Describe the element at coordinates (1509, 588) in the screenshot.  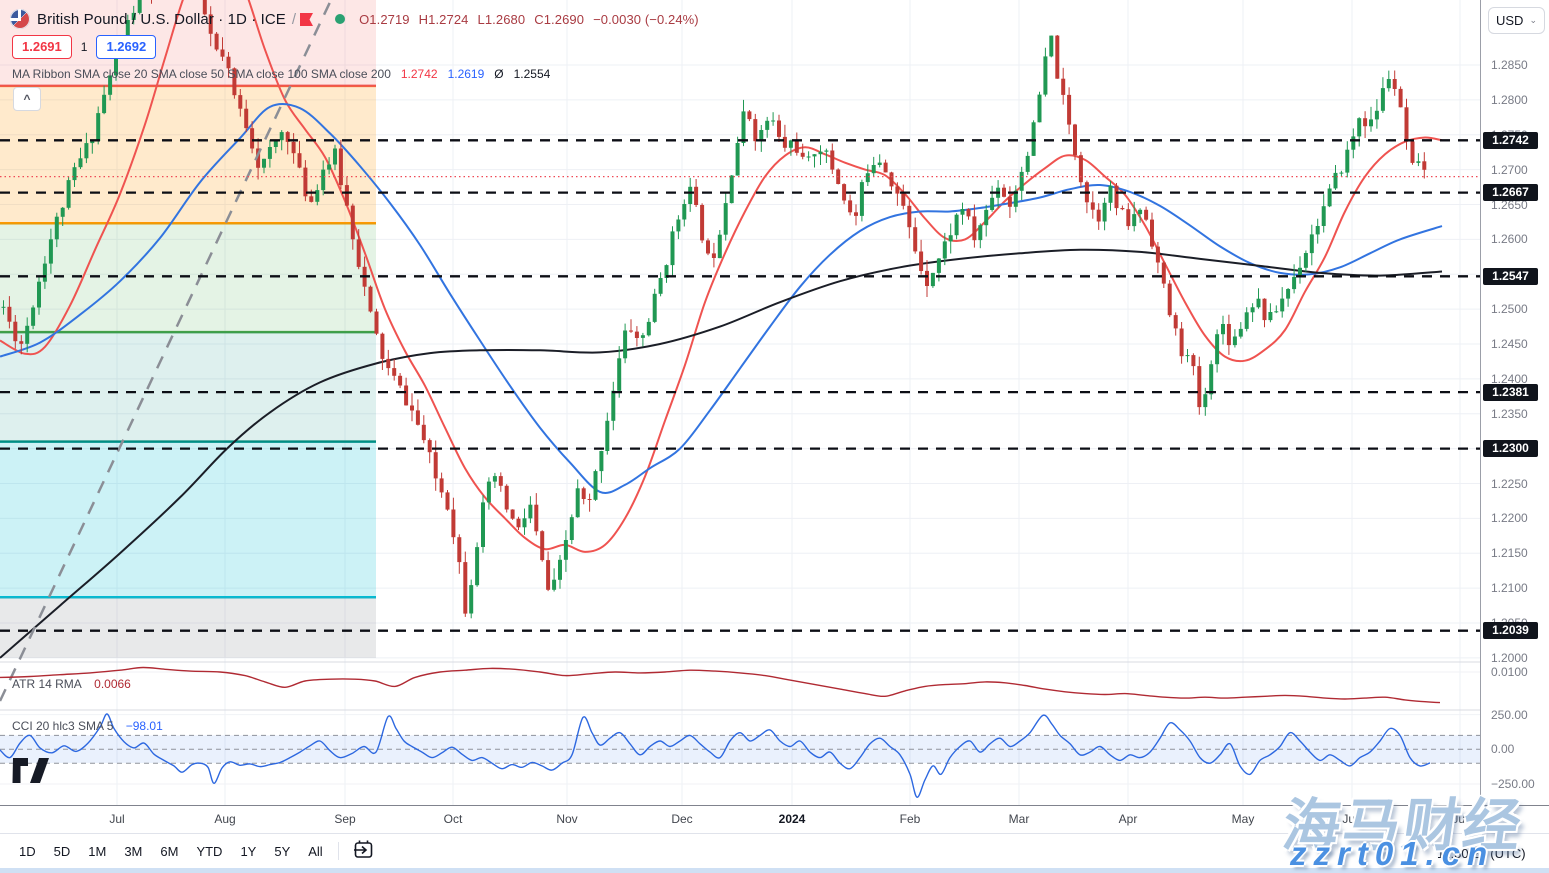
I see `price-tick-label: 1.2100` at that location.